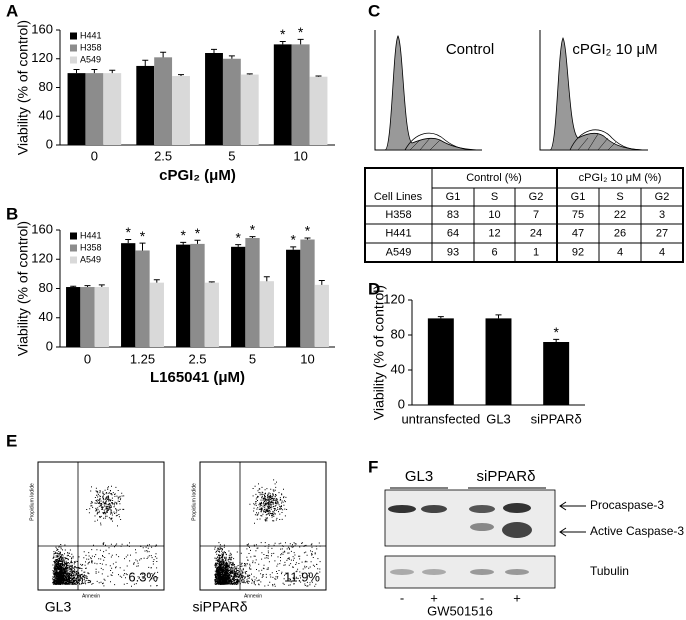 The image size is (686, 620). I want to click on y-axis-title: Propidium Iodide, so click(194, 502).